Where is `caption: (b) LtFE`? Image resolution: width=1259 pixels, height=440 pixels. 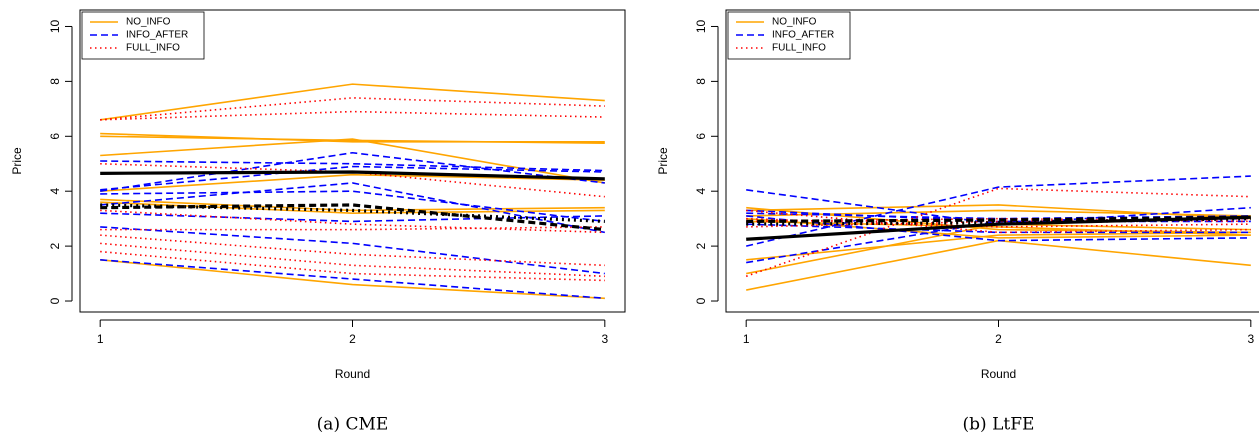
caption: (b) LtFE is located at coordinates (999, 425).